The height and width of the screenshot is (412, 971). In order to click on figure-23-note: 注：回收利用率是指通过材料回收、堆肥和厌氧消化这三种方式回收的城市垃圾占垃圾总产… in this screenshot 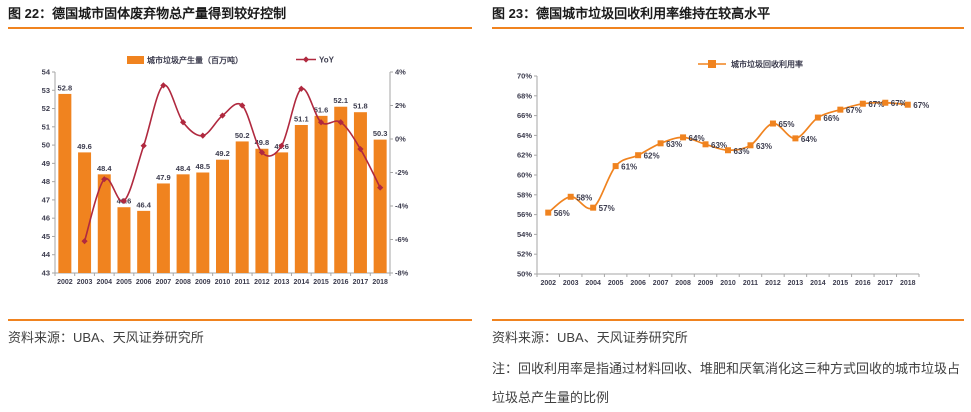, I will do `click(726, 382)`.